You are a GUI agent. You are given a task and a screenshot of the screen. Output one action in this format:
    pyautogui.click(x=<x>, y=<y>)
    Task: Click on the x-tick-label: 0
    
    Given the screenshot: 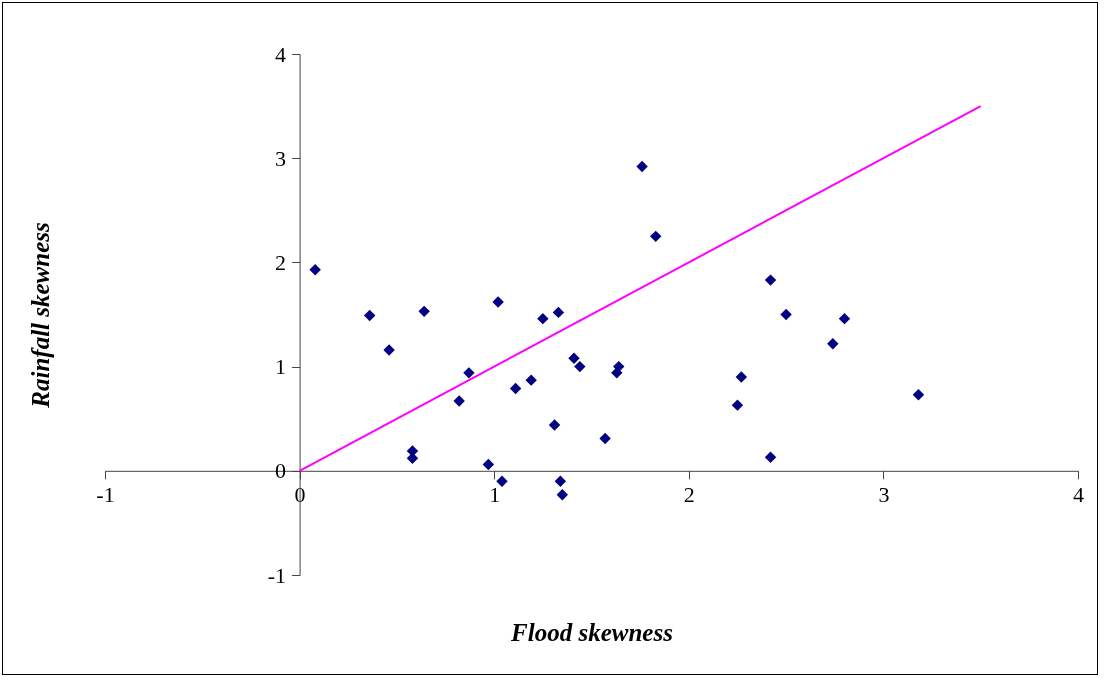 What is the action you would take?
    pyautogui.click(x=300, y=495)
    